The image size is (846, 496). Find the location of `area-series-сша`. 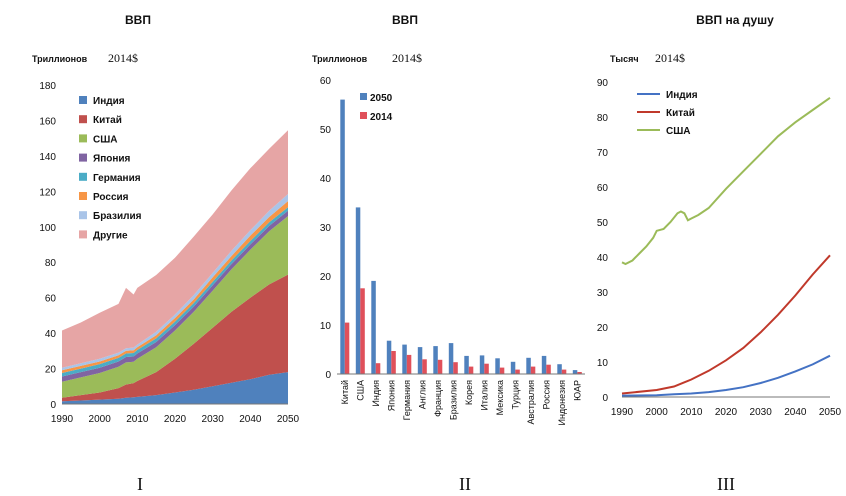

area-series-сша is located at coordinates (175, 307).